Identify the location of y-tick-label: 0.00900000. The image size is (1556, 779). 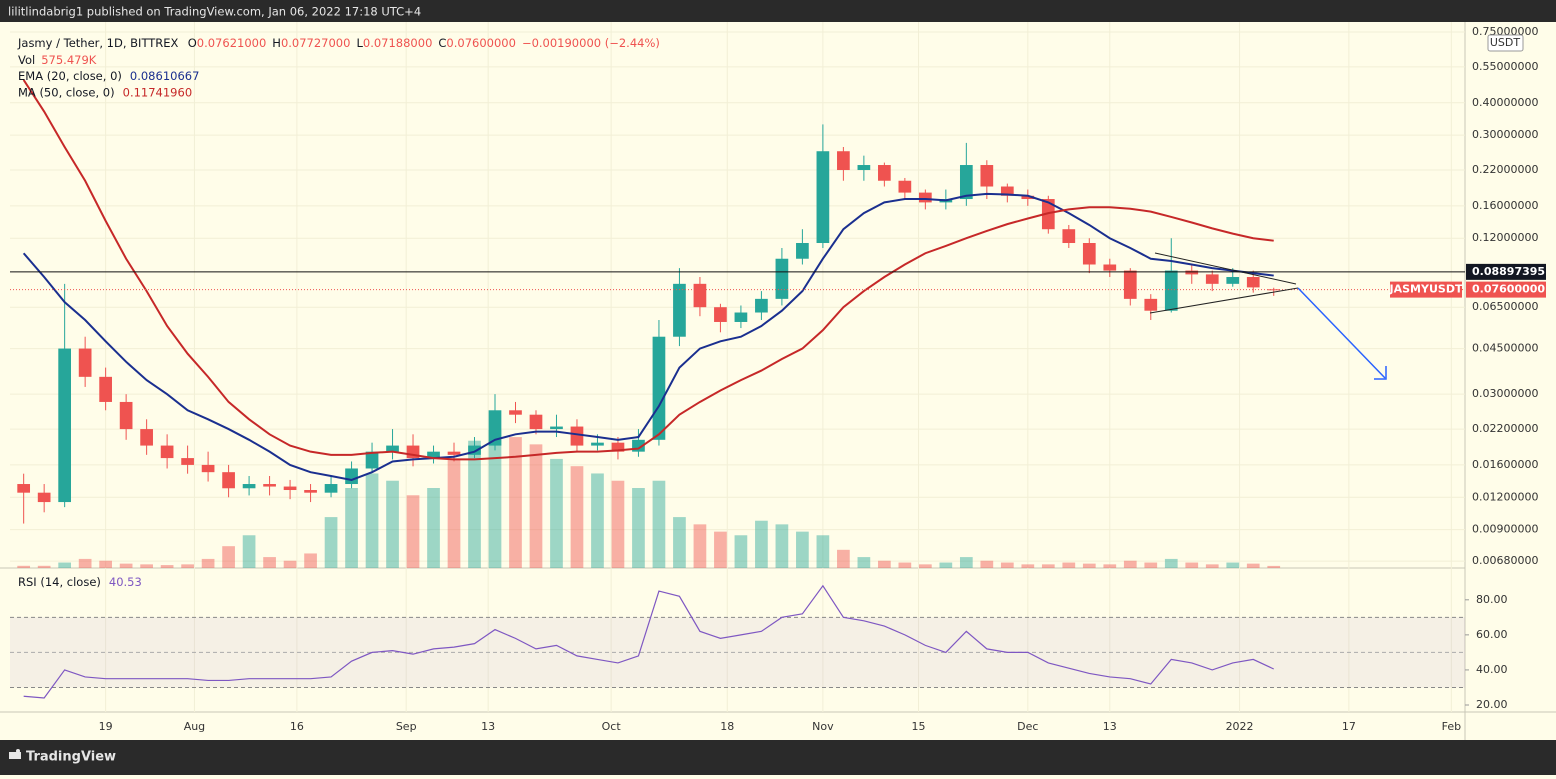
(1505, 529).